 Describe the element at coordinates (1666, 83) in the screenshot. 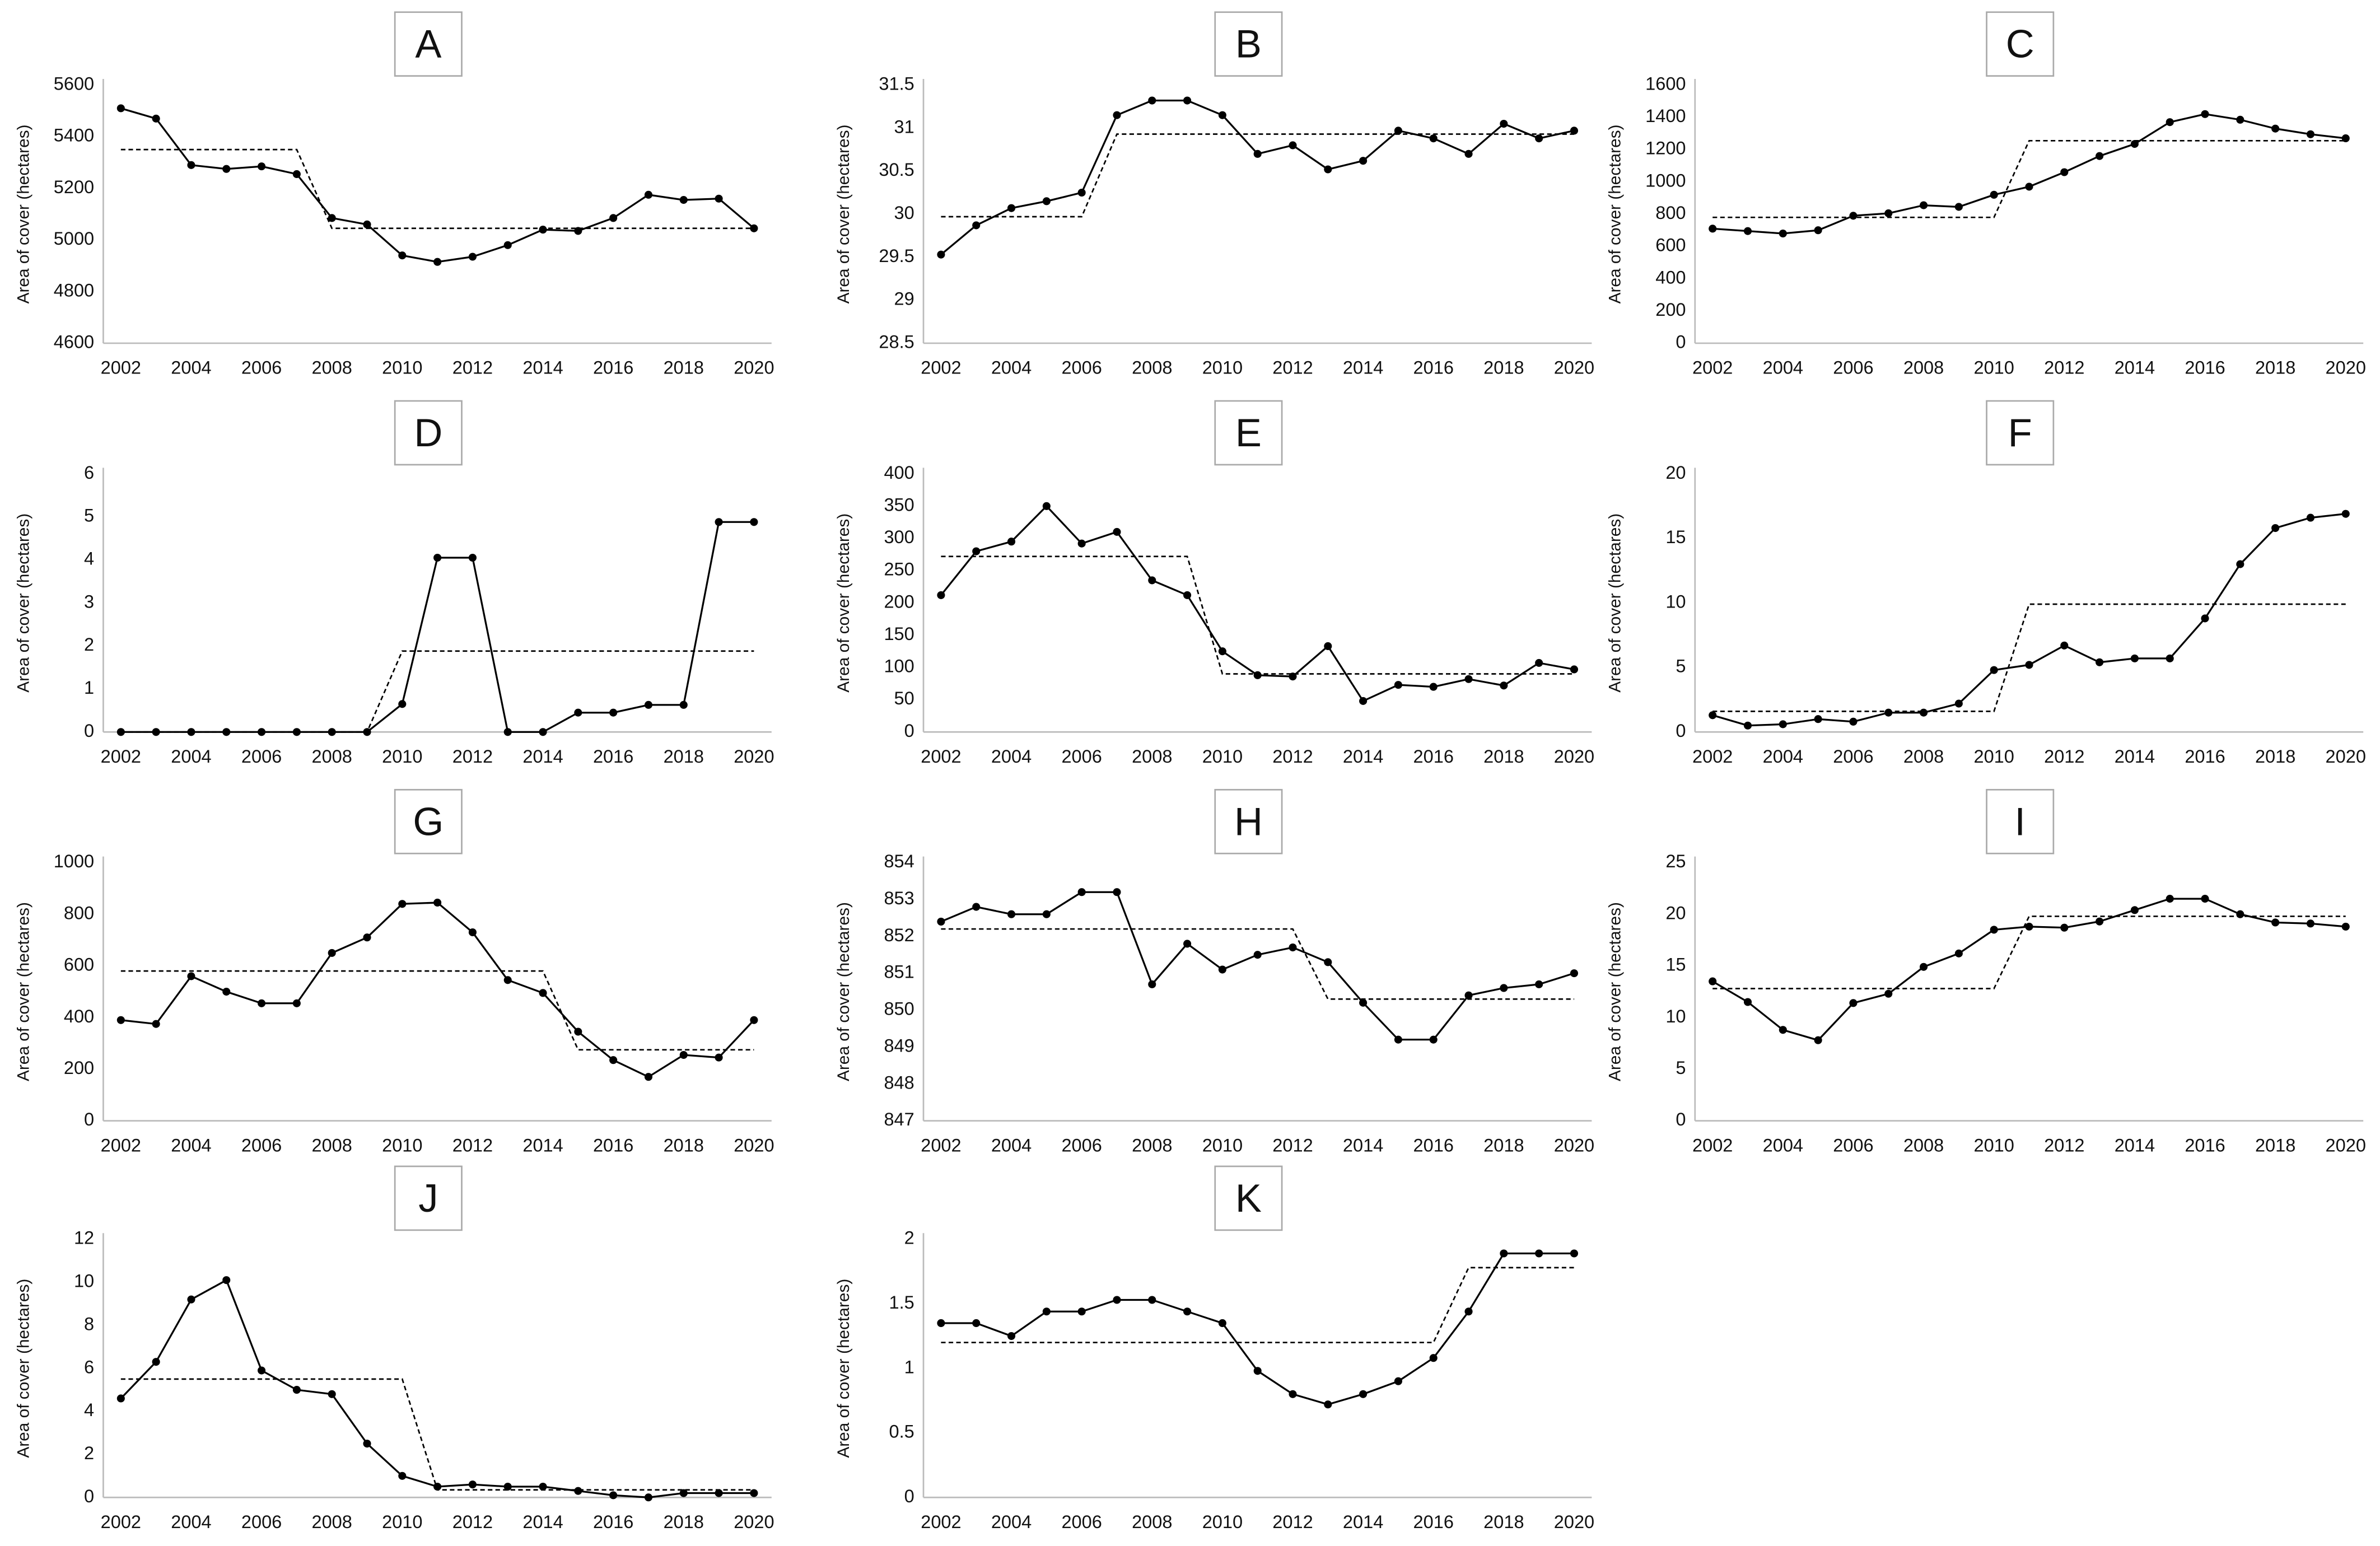

I see `y-tick-label: 1600` at that location.